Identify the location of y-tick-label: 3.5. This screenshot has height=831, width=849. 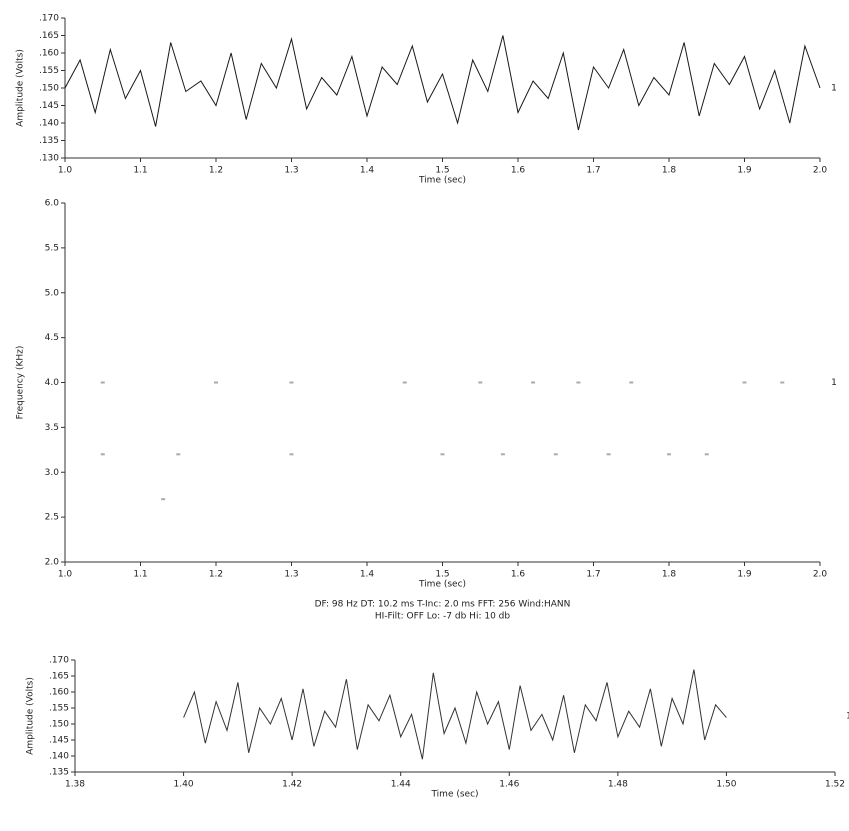
(52, 428).